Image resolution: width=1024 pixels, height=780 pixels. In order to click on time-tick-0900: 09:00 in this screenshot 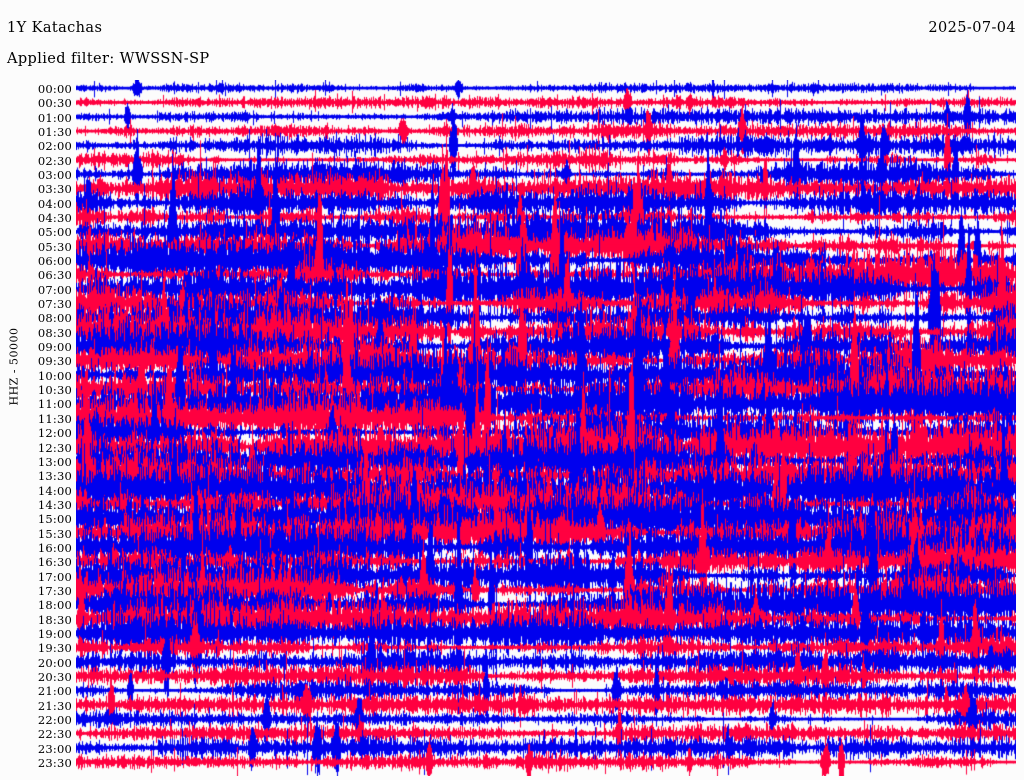, I will do `click(54, 347)`.